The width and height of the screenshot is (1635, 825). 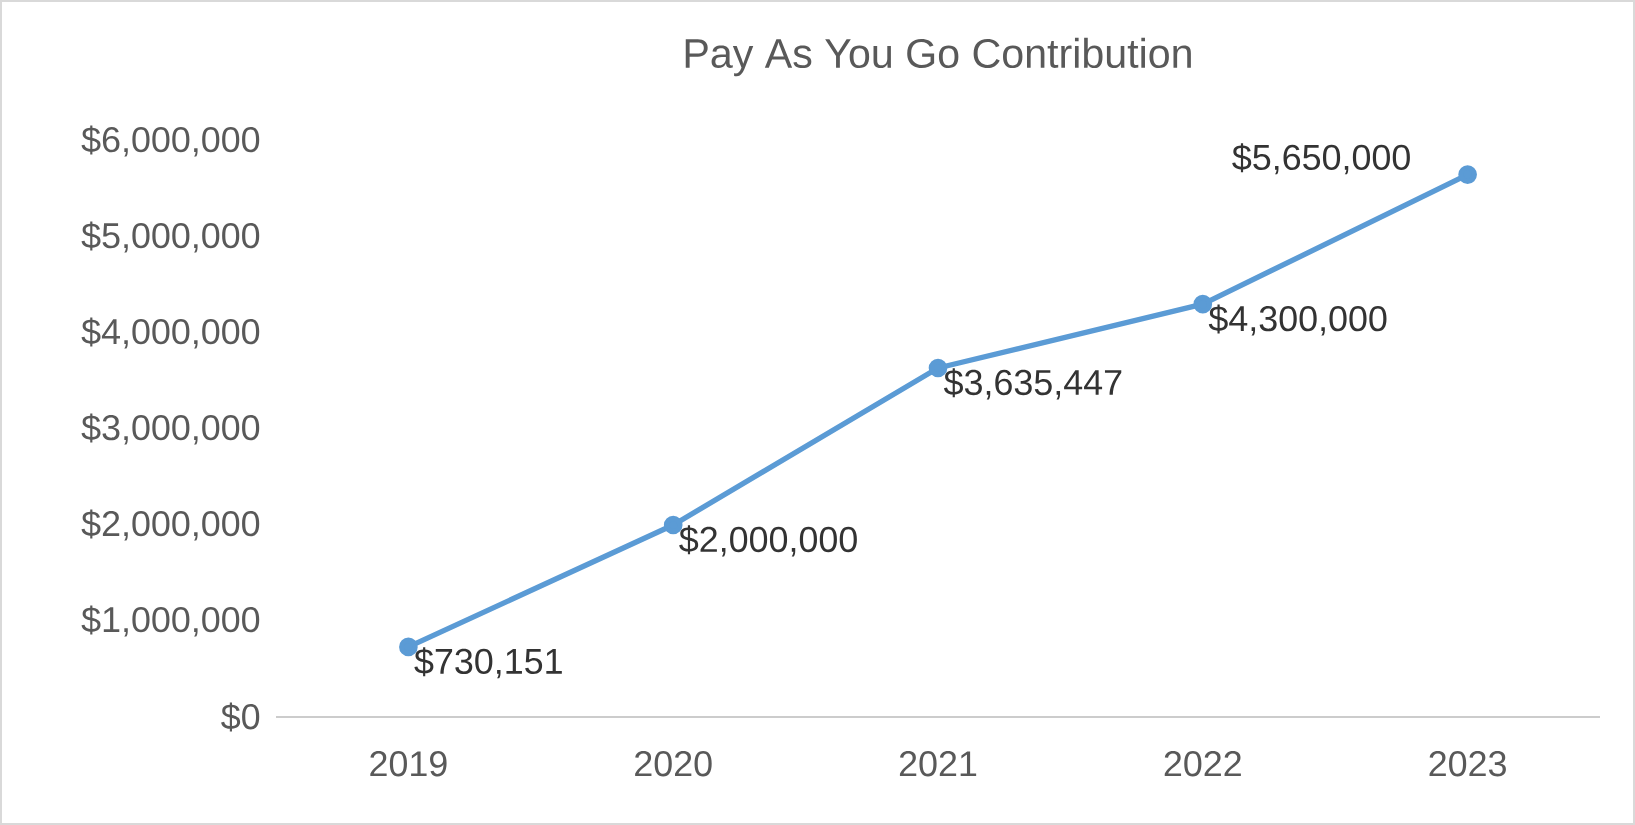 I want to click on data-label: $5,650,000, so click(x=1321, y=159).